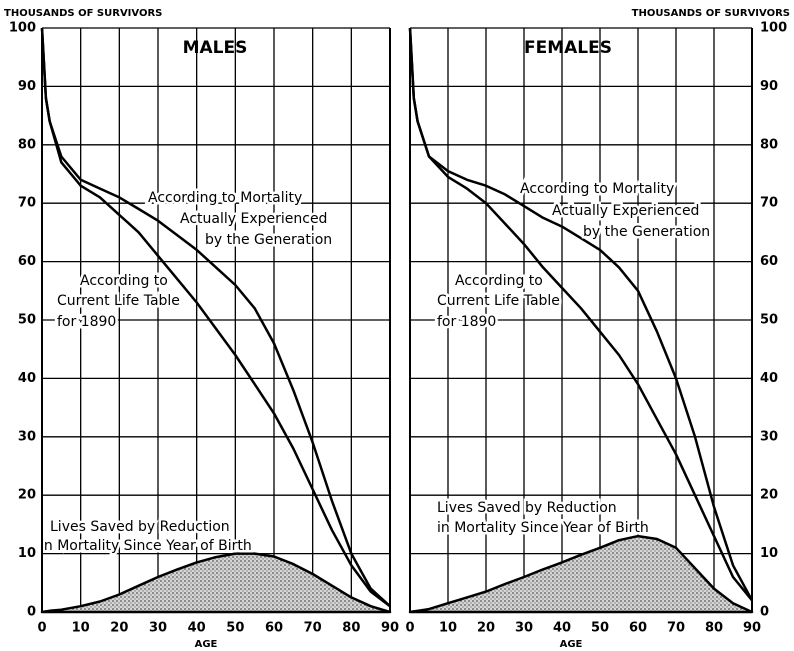  I want to click on chart-title: MALES, so click(215, 48).